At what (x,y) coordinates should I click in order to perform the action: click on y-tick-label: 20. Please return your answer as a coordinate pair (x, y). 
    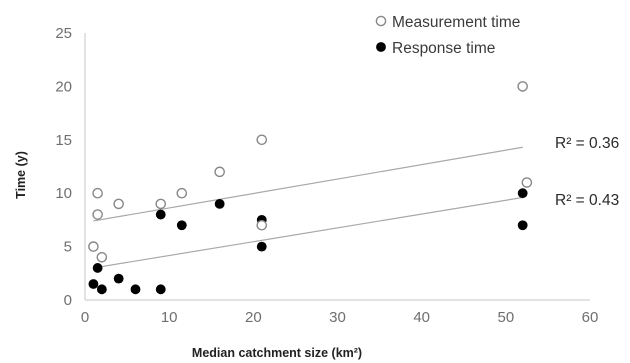
    Looking at the image, I should click on (63, 86).